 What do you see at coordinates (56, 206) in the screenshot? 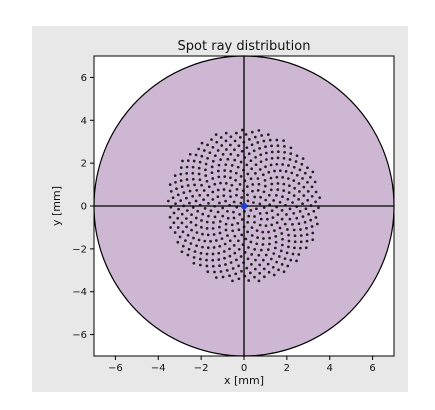
I see `y-axis-label: y [mm]` at bounding box center [56, 206].